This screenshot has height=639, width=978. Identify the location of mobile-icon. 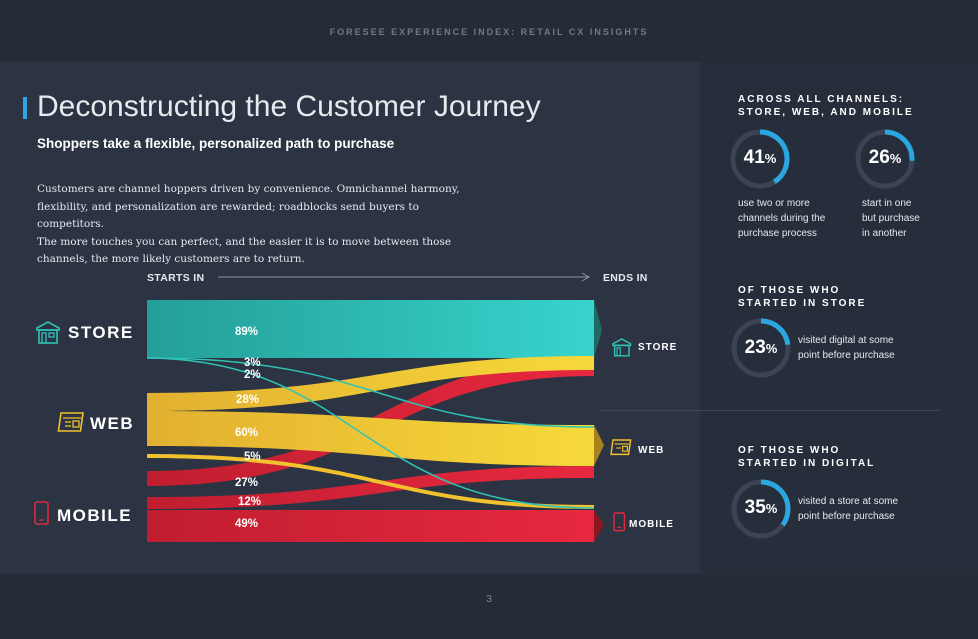
(41, 513).